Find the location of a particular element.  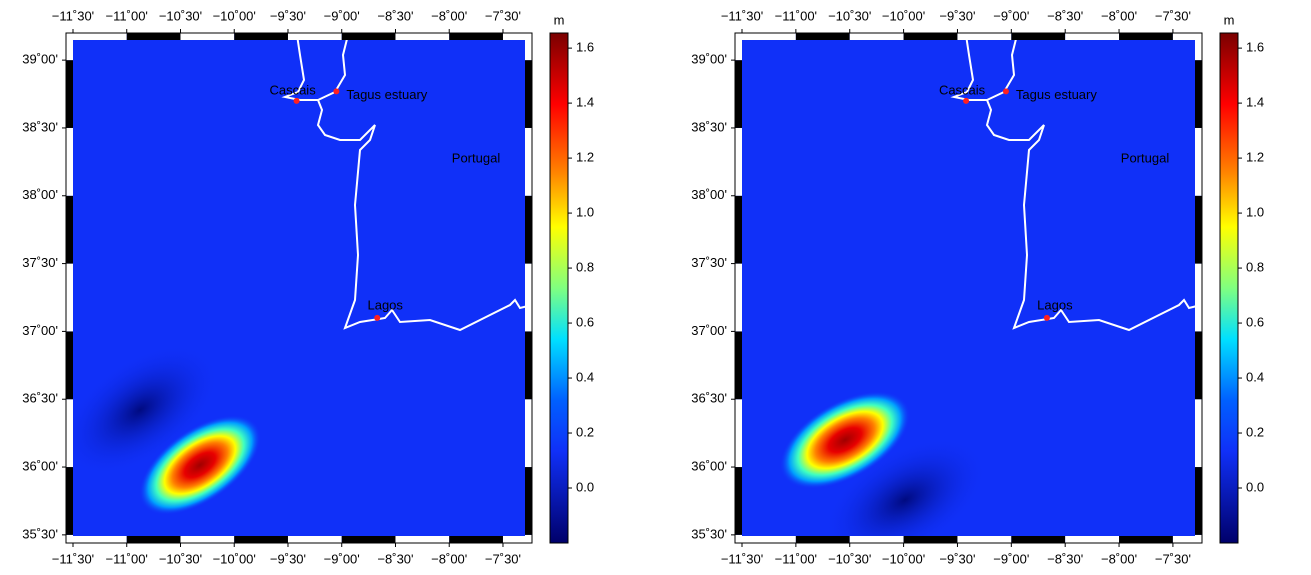

colorbar-tick-label: 1.4 is located at coordinates (1255, 102).